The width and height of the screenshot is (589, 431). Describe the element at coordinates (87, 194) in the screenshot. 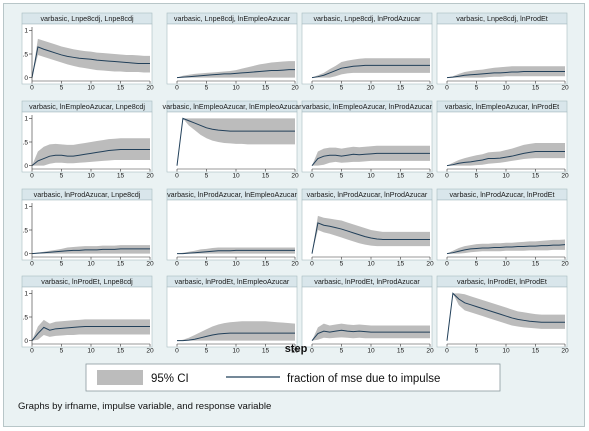

I see `panel-title: varbasic, lnProdAzucar, Lnpe8cdj` at that location.